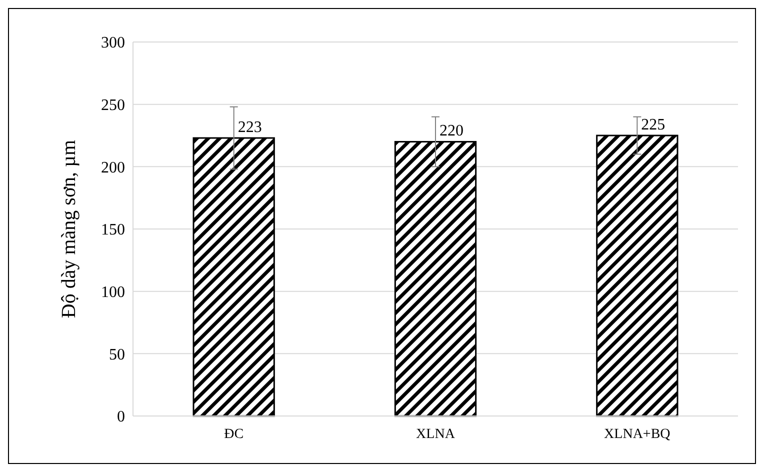 This screenshot has height=472, width=764. Describe the element at coordinates (653, 125) in the screenshot. I see `data-label: 225` at that location.